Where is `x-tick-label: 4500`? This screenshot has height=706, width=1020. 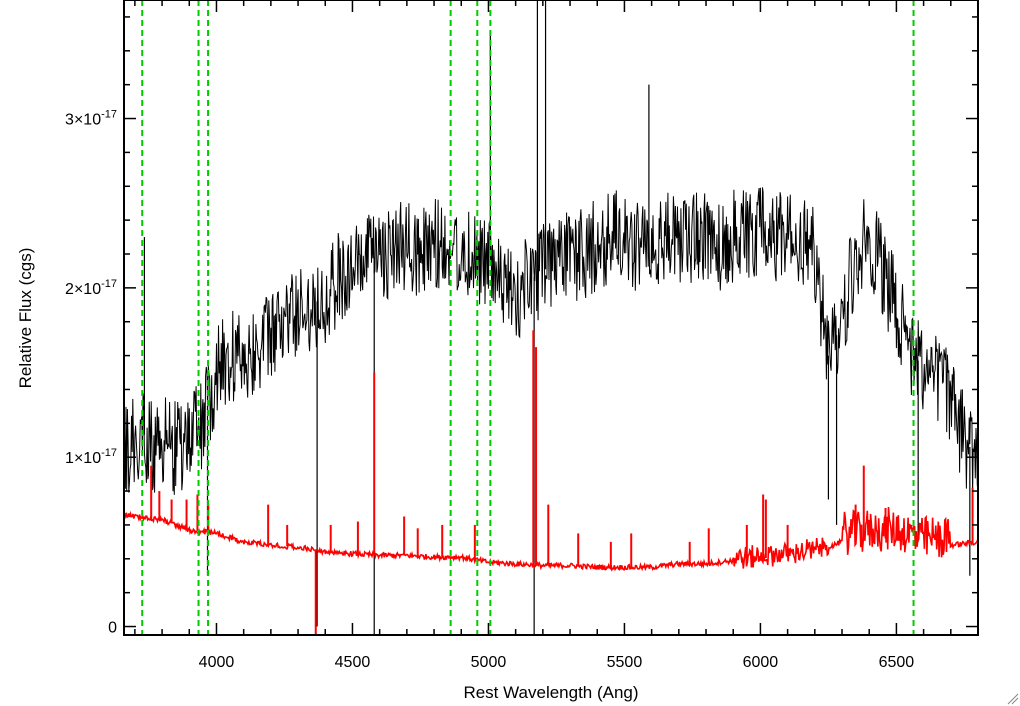 x-tick-label: 4500 is located at coordinates (353, 662).